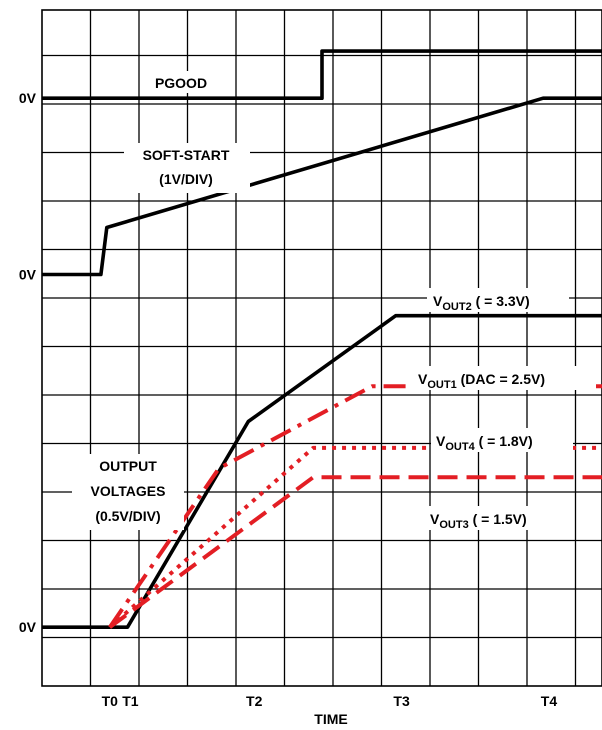  I want to click on x-tick-label: T4, so click(549, 701).